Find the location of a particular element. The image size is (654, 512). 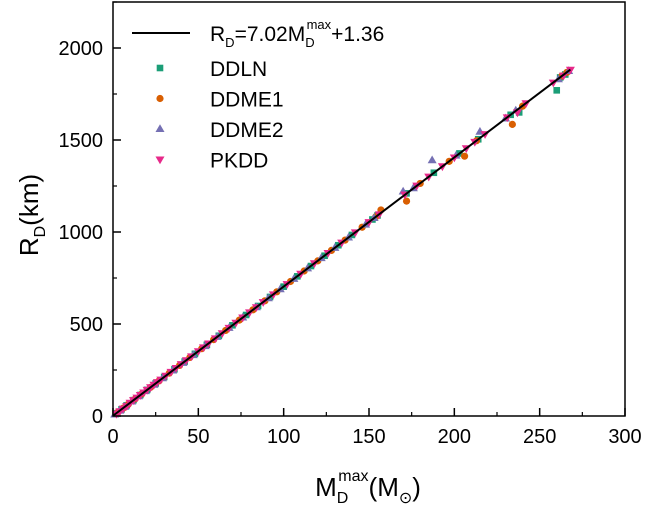

x-tick-label: 300 is located at coordinates (624, 437).